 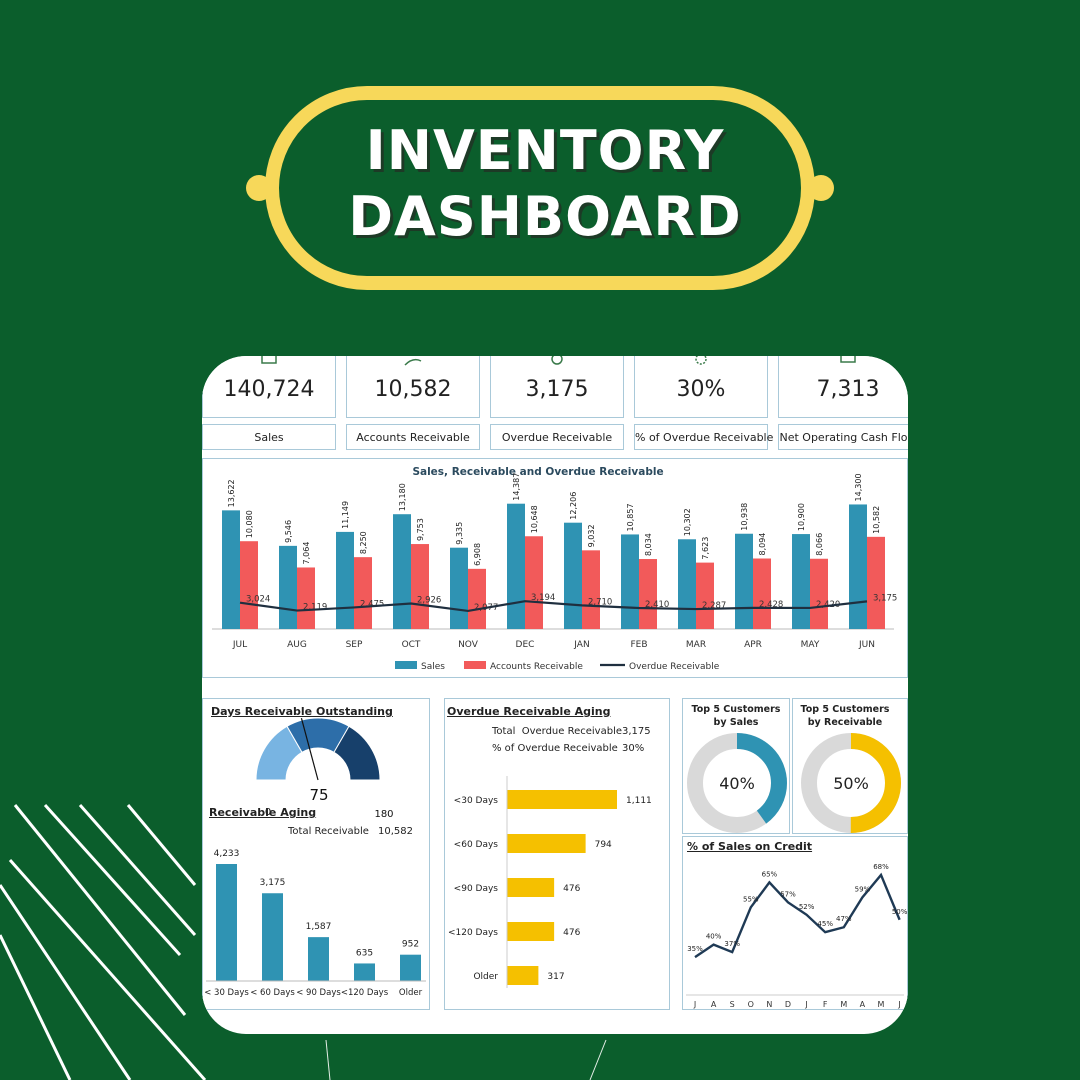 What do you see at coordinates (364, 953) in the screenshot?
I see `data-label: 635` at bounding box center [364, 953].